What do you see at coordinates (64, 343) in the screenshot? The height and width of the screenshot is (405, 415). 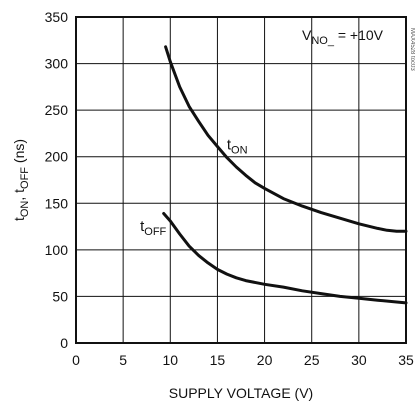 I see `y-tick-label: 0` at bounding box center [64, 343].